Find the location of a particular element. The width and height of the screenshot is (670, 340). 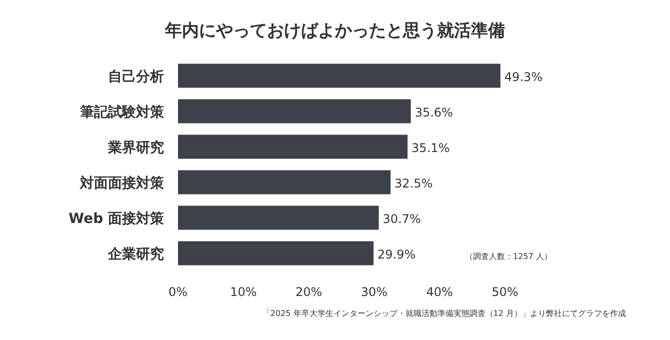

x-tick-label: 50% is located at coordinates (505, 292).